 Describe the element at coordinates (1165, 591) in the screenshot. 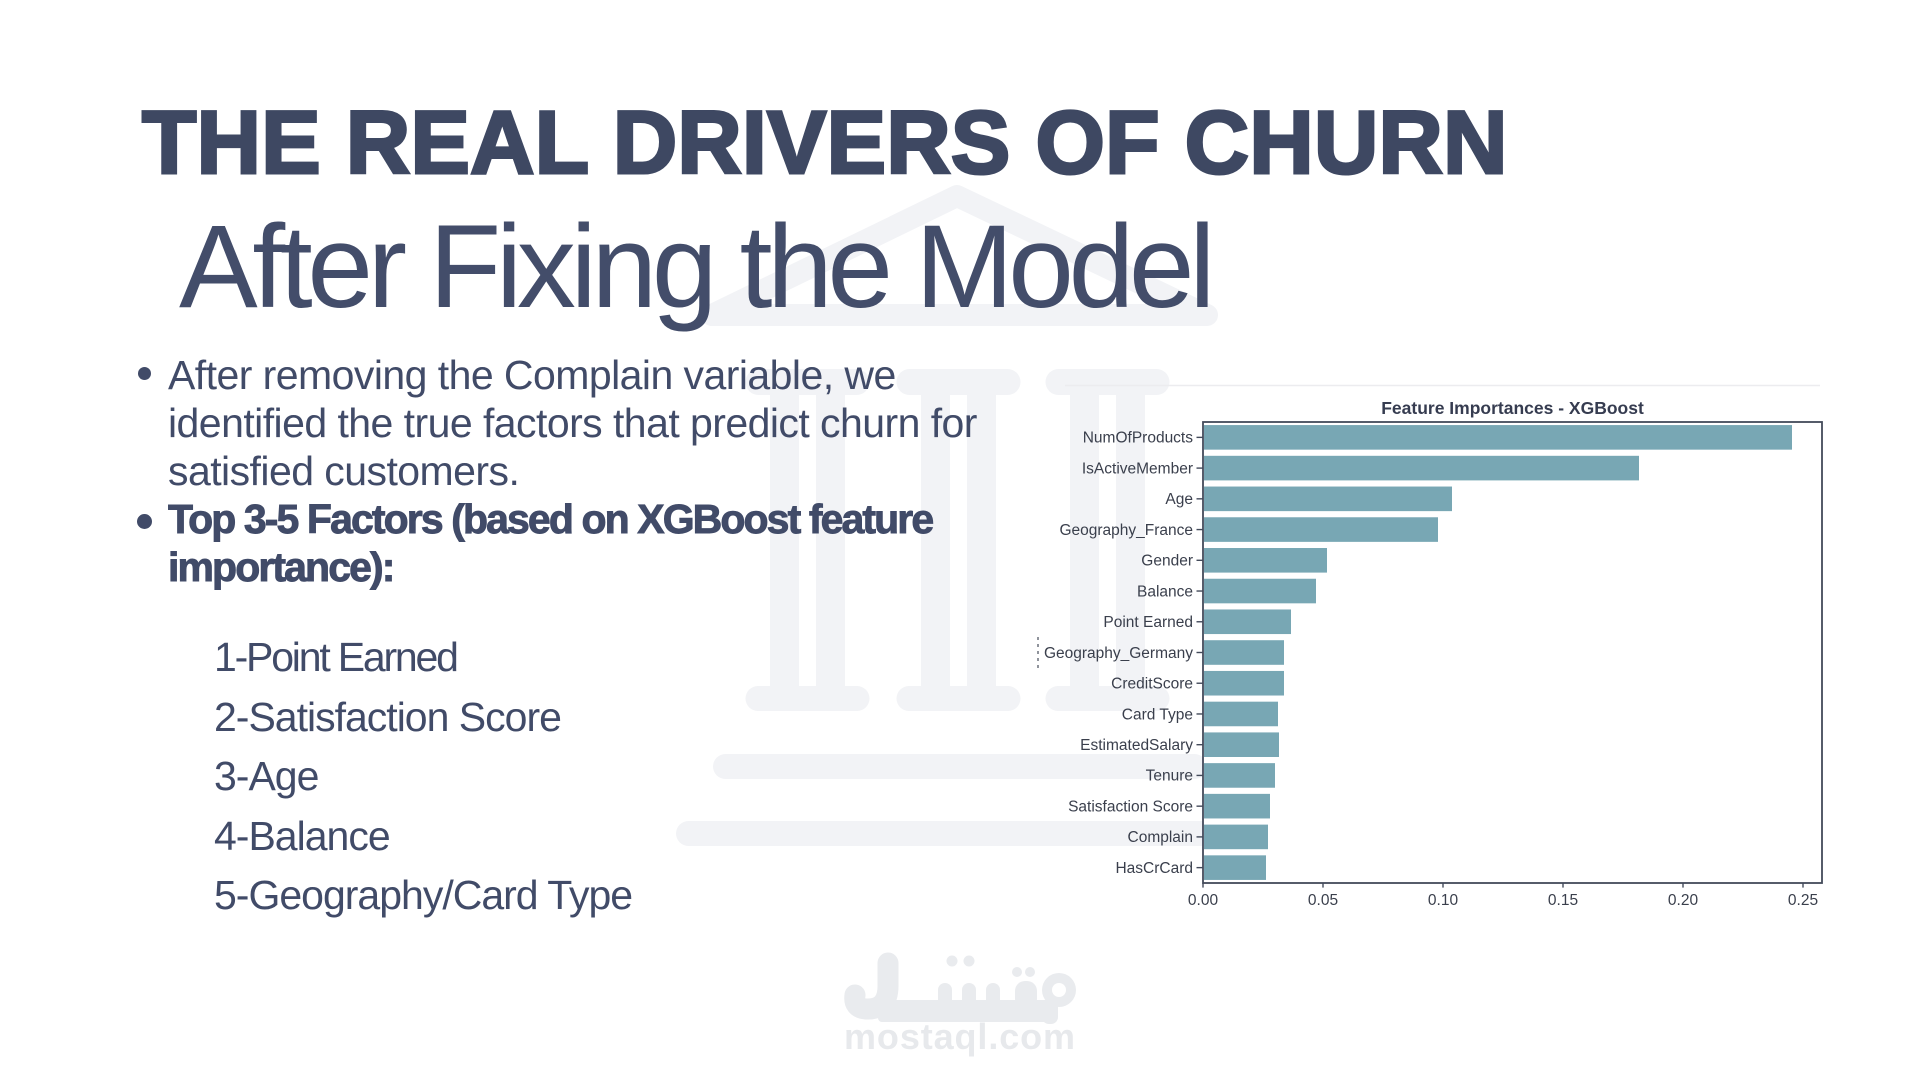

I see `svg-text: Balance` at that location.